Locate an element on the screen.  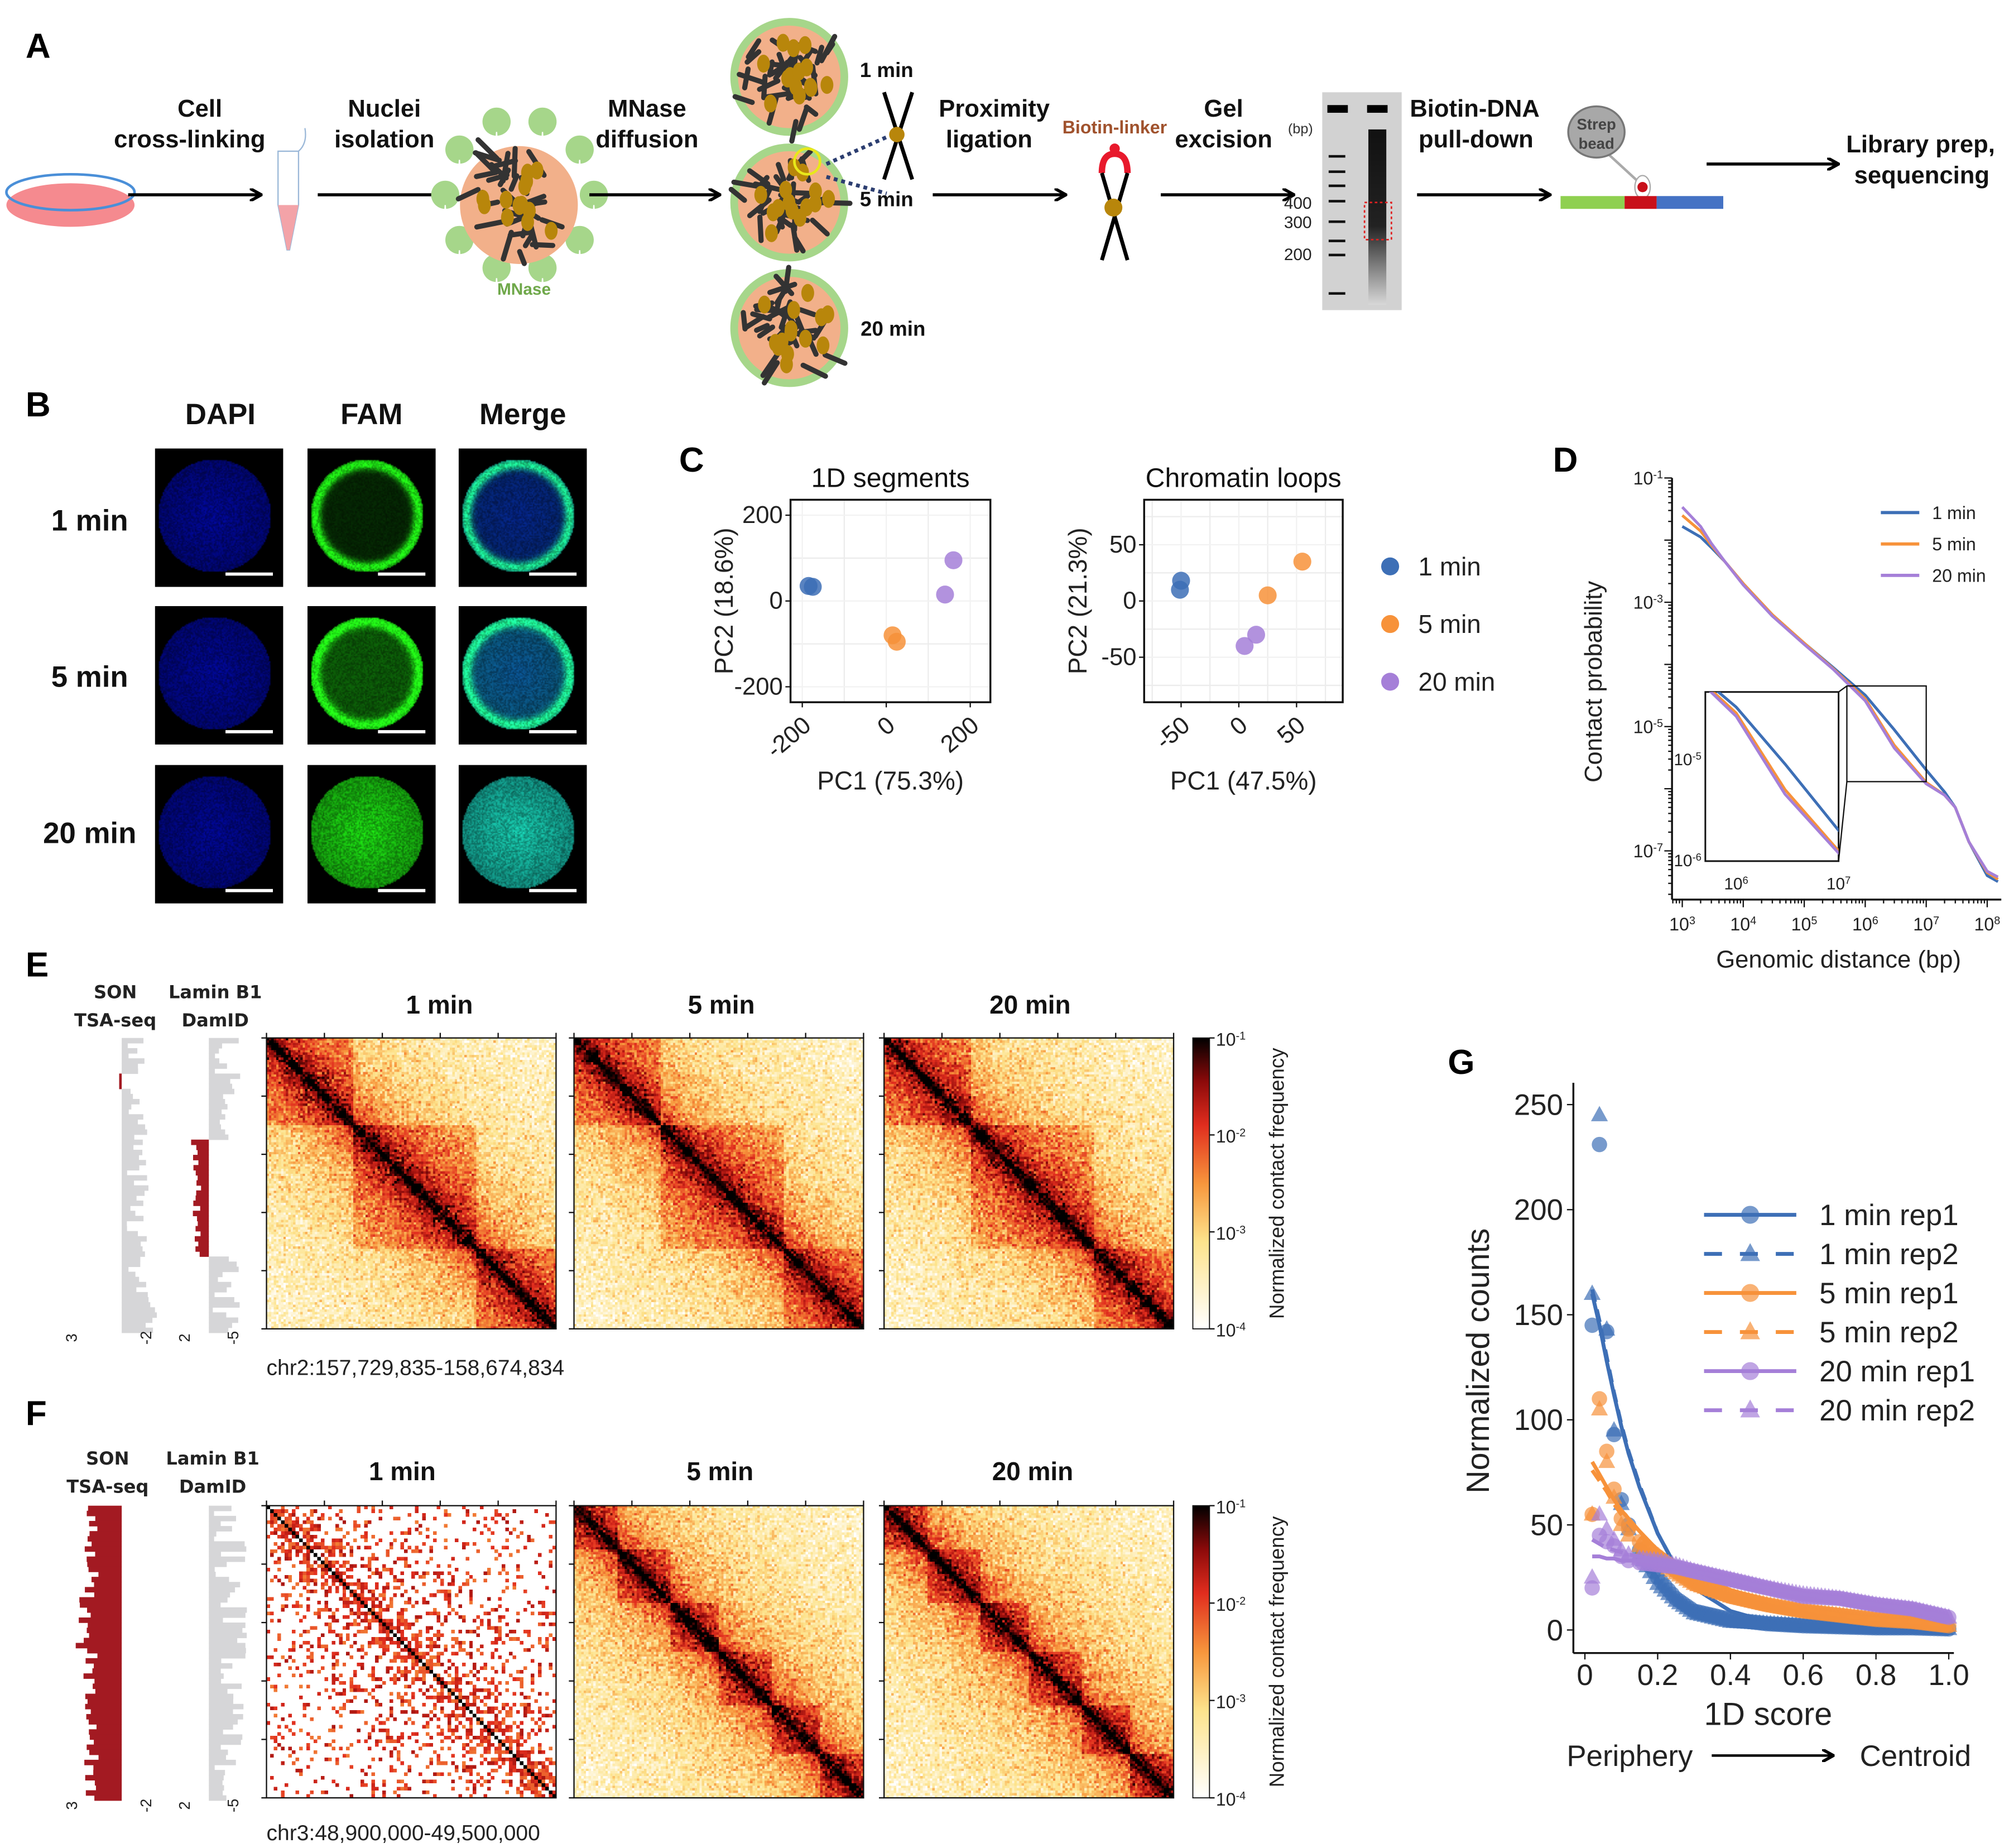
genomic-tracks: 3 -2 2 -5 3 -2 2 -5 is located at coordinates (155, 1425).